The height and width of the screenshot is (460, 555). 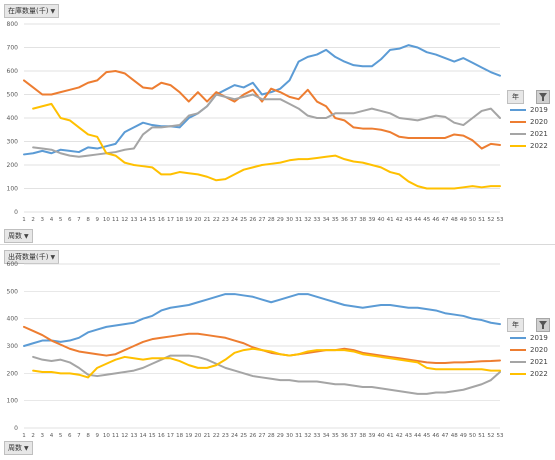 What do you see at coordinates (234, 220) in the screenshot?
I see `x-tick-label: 24` at bounding box center [234, 220].